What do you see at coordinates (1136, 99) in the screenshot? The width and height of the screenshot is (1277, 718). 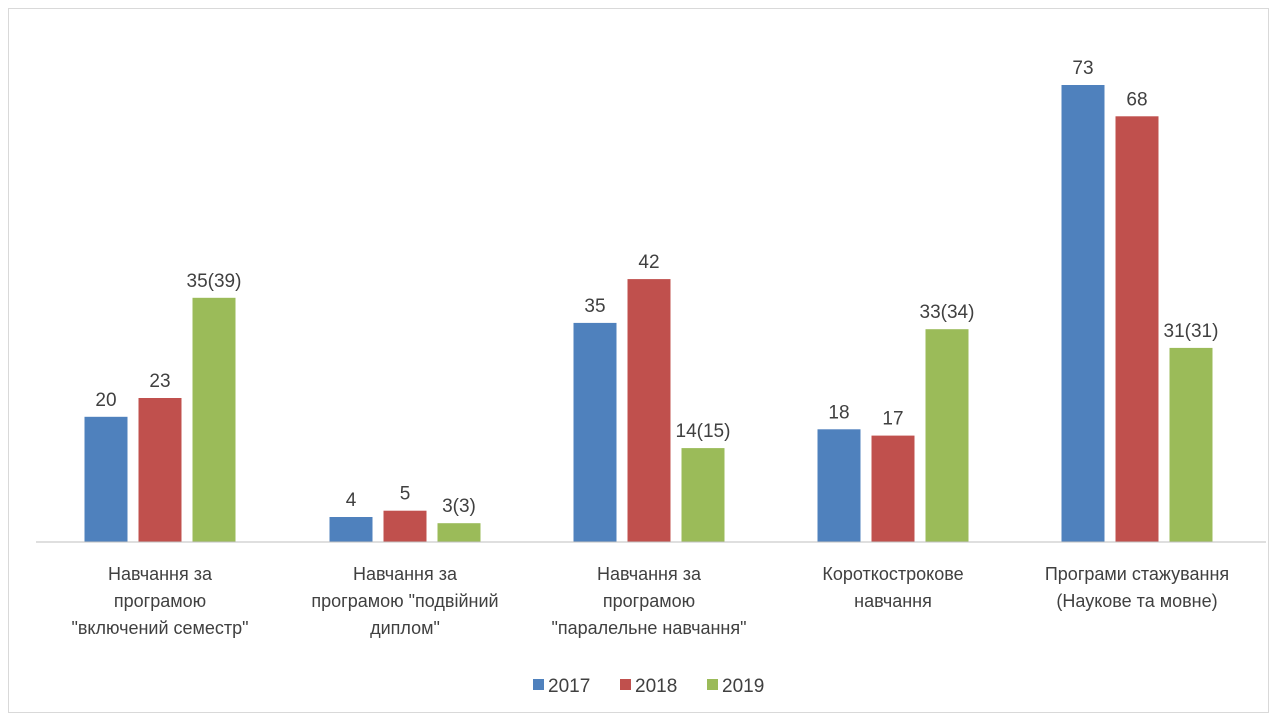 I see `data-label-2018-cat-5: 68` at bounding box center [1136, 99].